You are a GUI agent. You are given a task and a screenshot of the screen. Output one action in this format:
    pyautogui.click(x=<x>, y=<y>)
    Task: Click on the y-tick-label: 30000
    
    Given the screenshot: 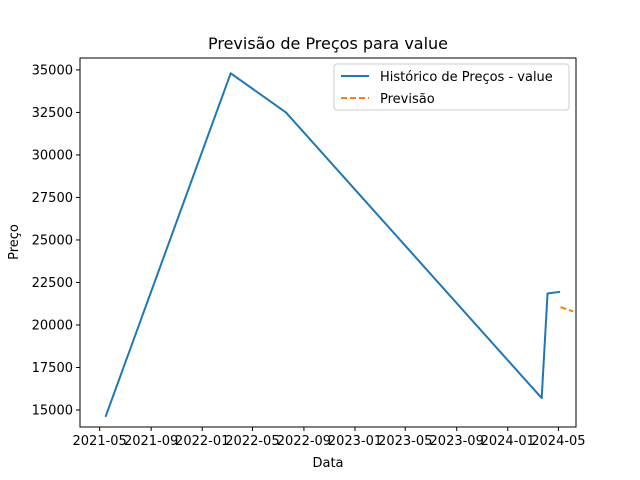 What is the action you would take?
    pyautogui.click(x=52, y=155)
    